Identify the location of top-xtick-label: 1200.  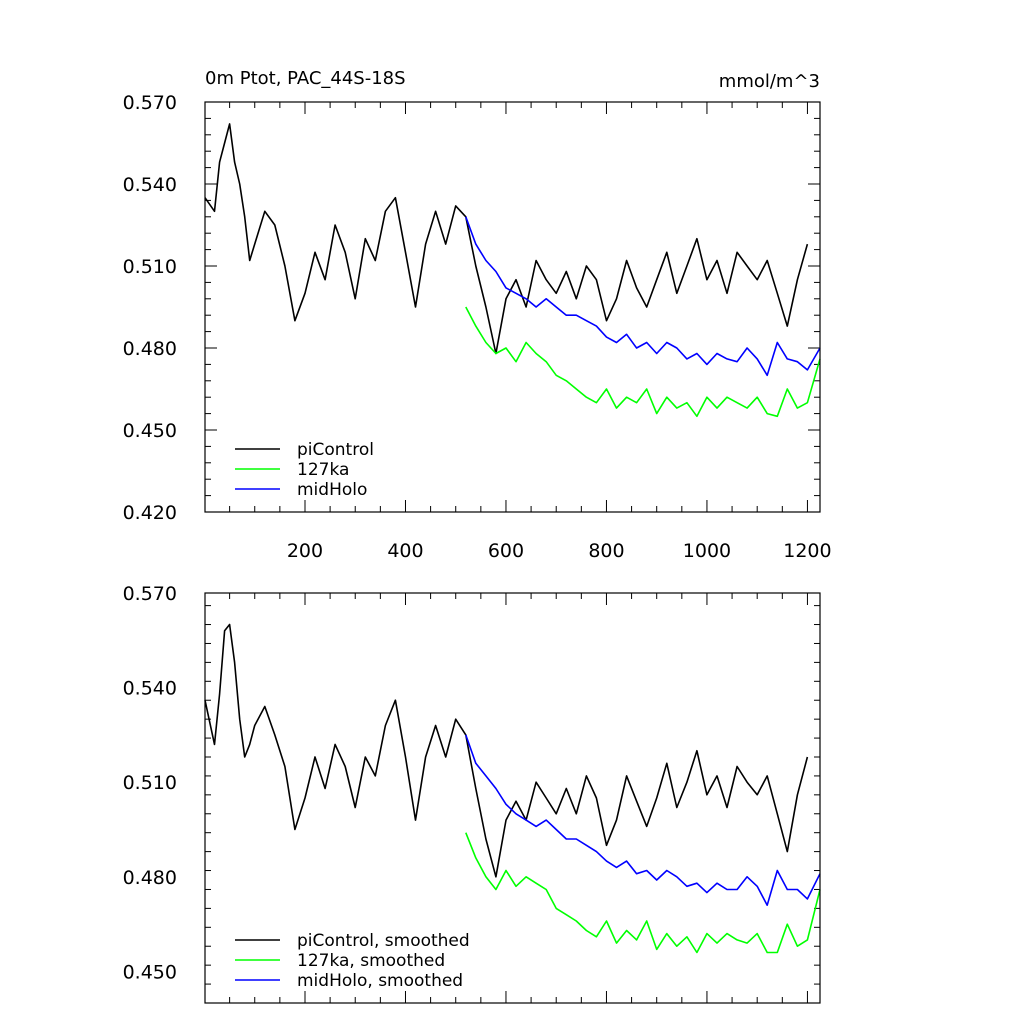
(807, 551).